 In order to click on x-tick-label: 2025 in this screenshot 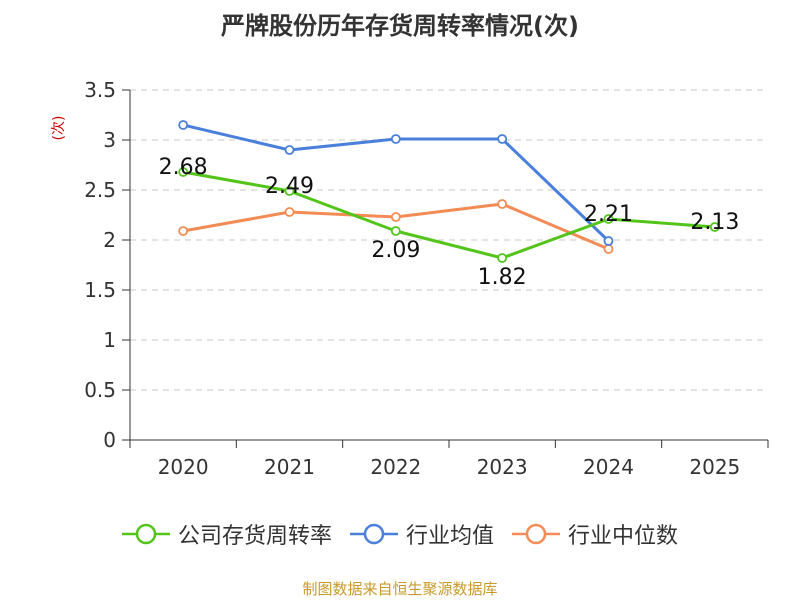, I will do `click(714, 467)`.